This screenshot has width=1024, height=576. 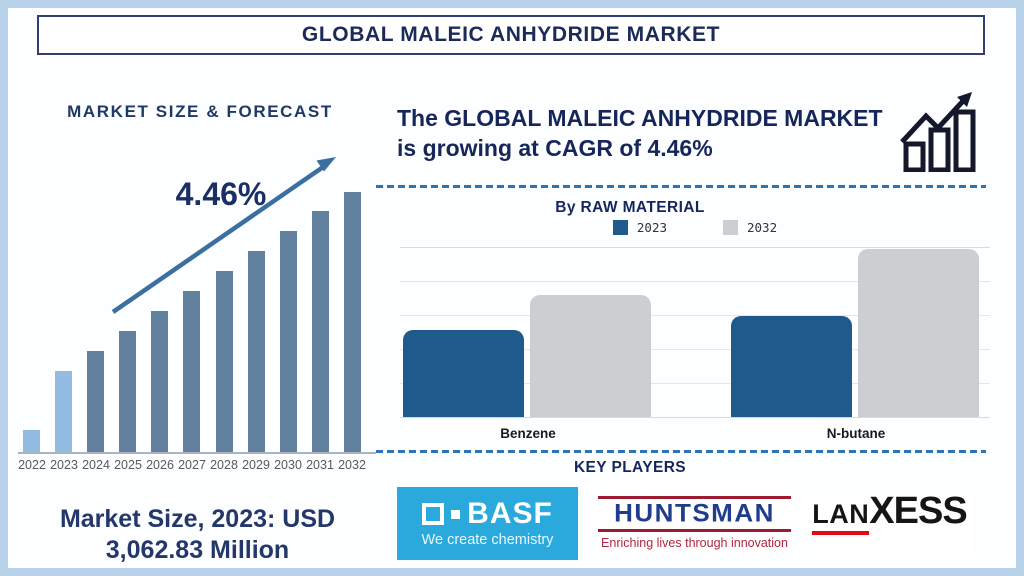 What do you see at coordinates (918, 511) in the screenshot?
I see `lanxess-wordmark-xess: XESS` at bounding box center [918, 511].